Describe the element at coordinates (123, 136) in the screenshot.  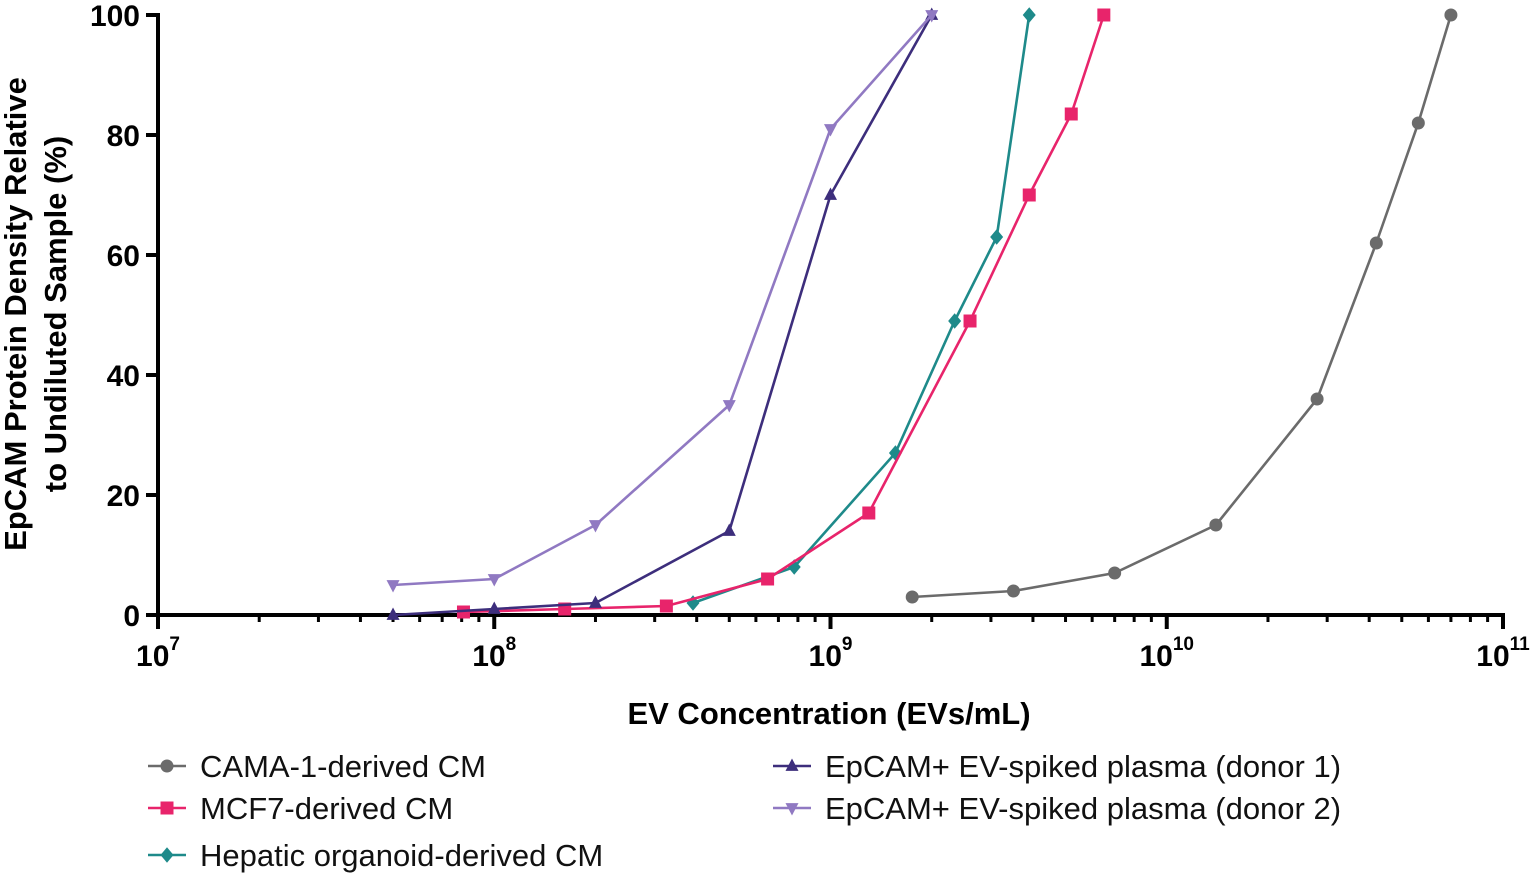
I see `y-tick-label: 80` at that location.